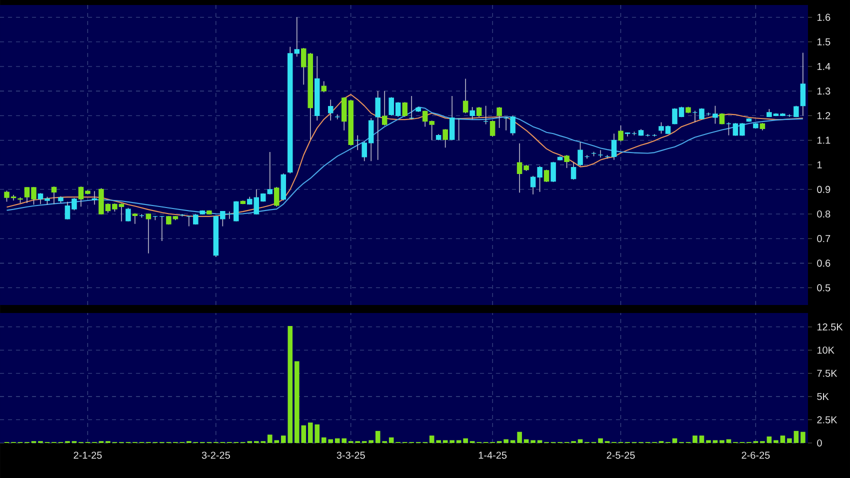 The image size is (850, 478). I want to click on x-tick-label: 2-6-25, so click(756, 455).